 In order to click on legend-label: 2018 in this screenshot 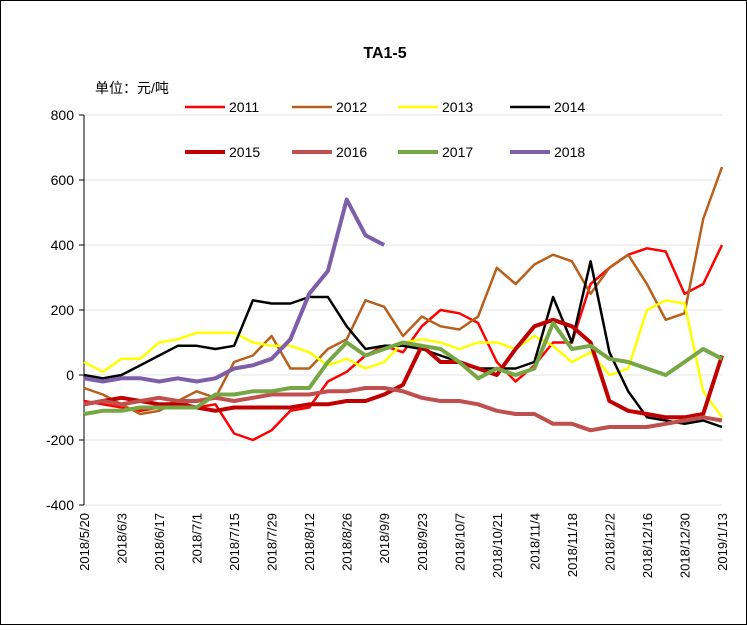, I will do `click(569, 152)`.